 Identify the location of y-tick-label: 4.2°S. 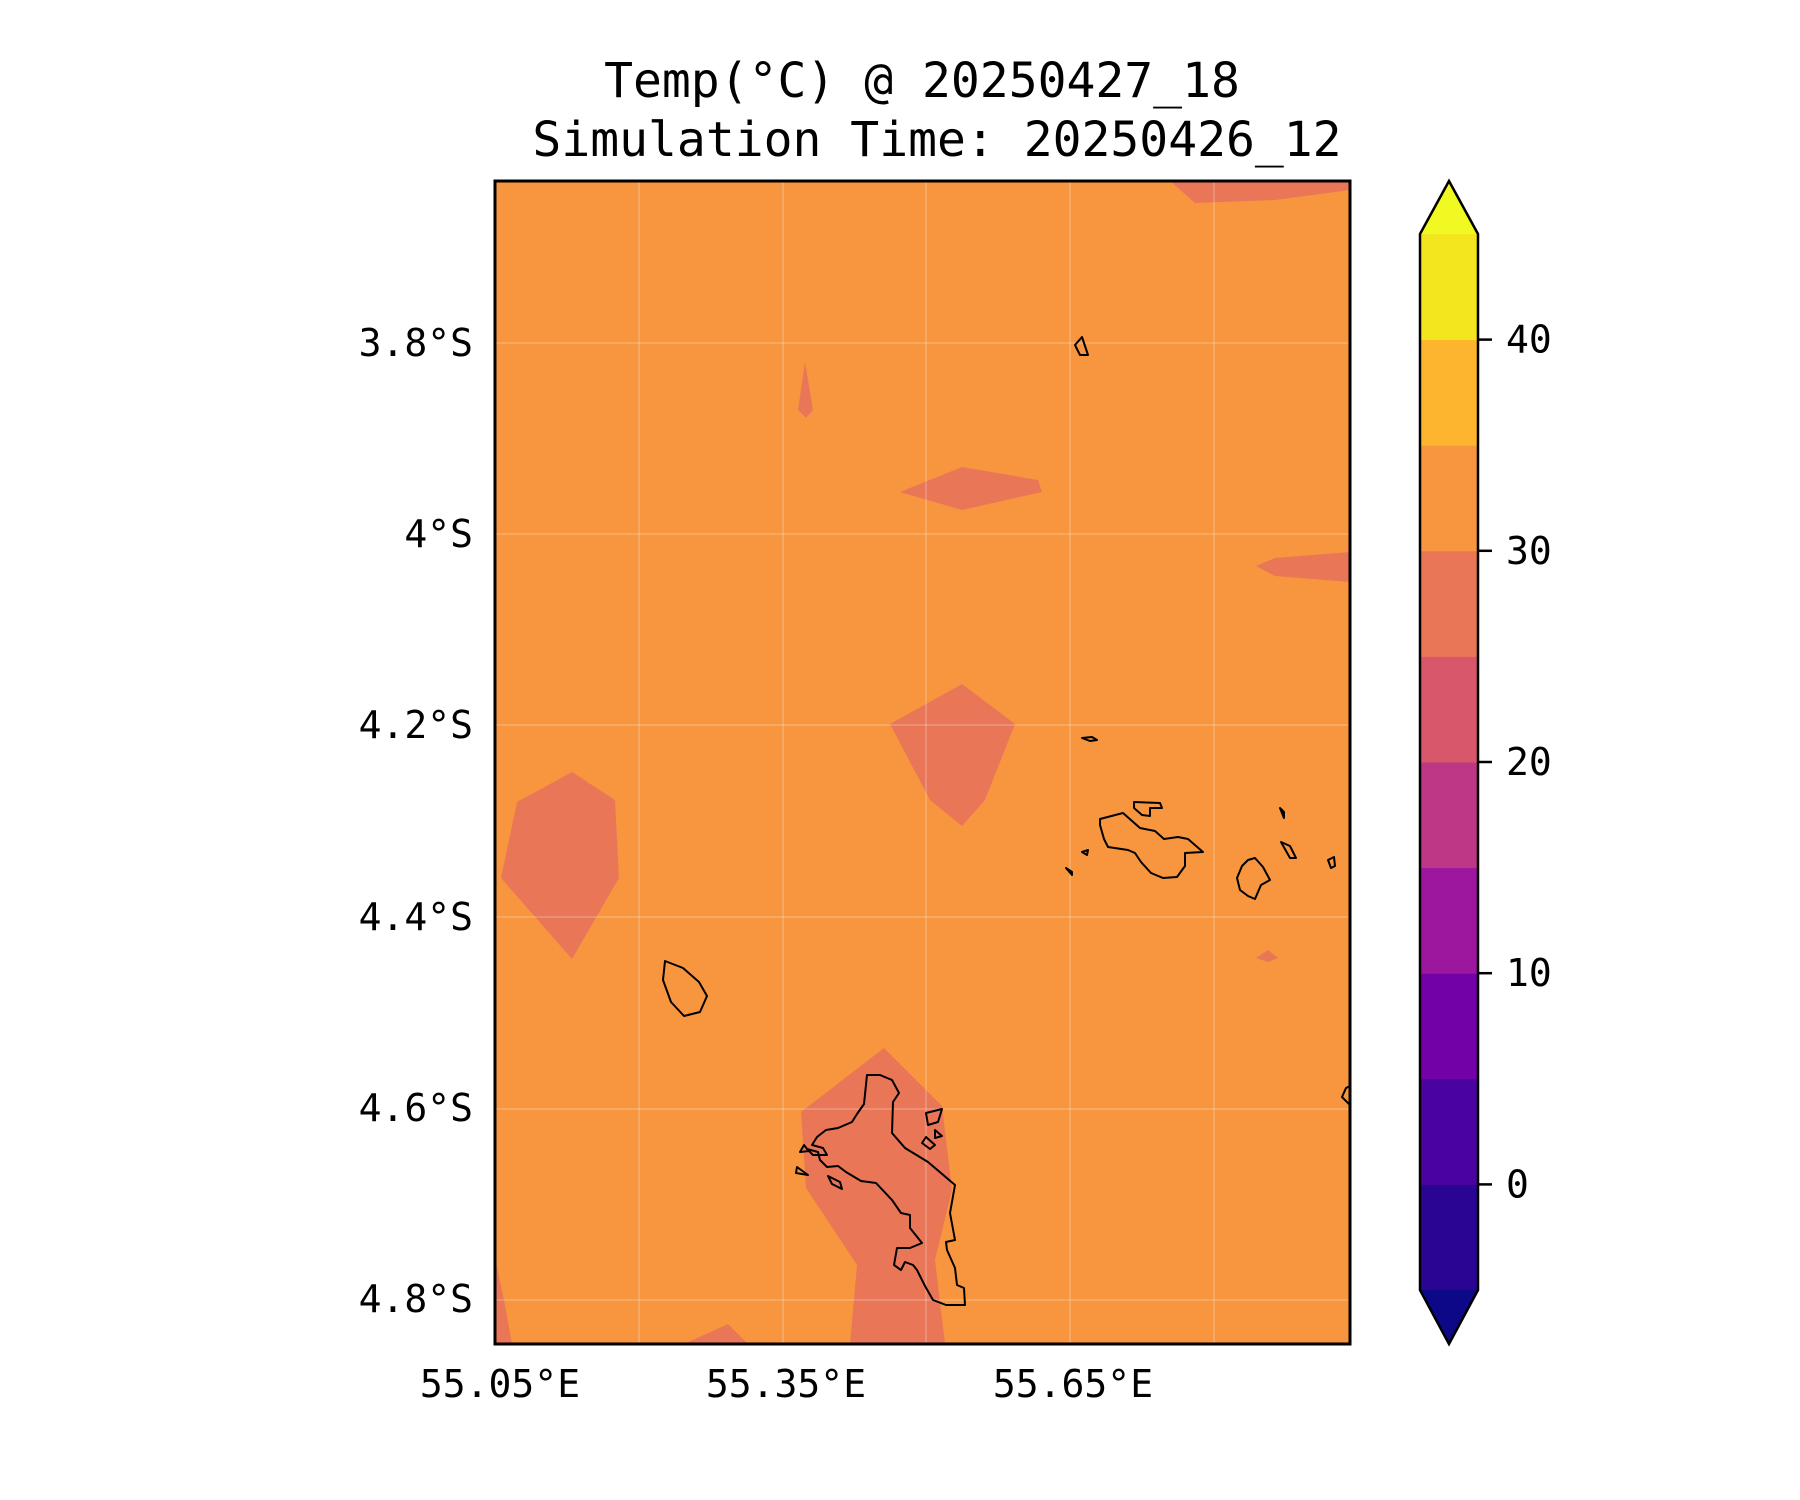
(416, 725).